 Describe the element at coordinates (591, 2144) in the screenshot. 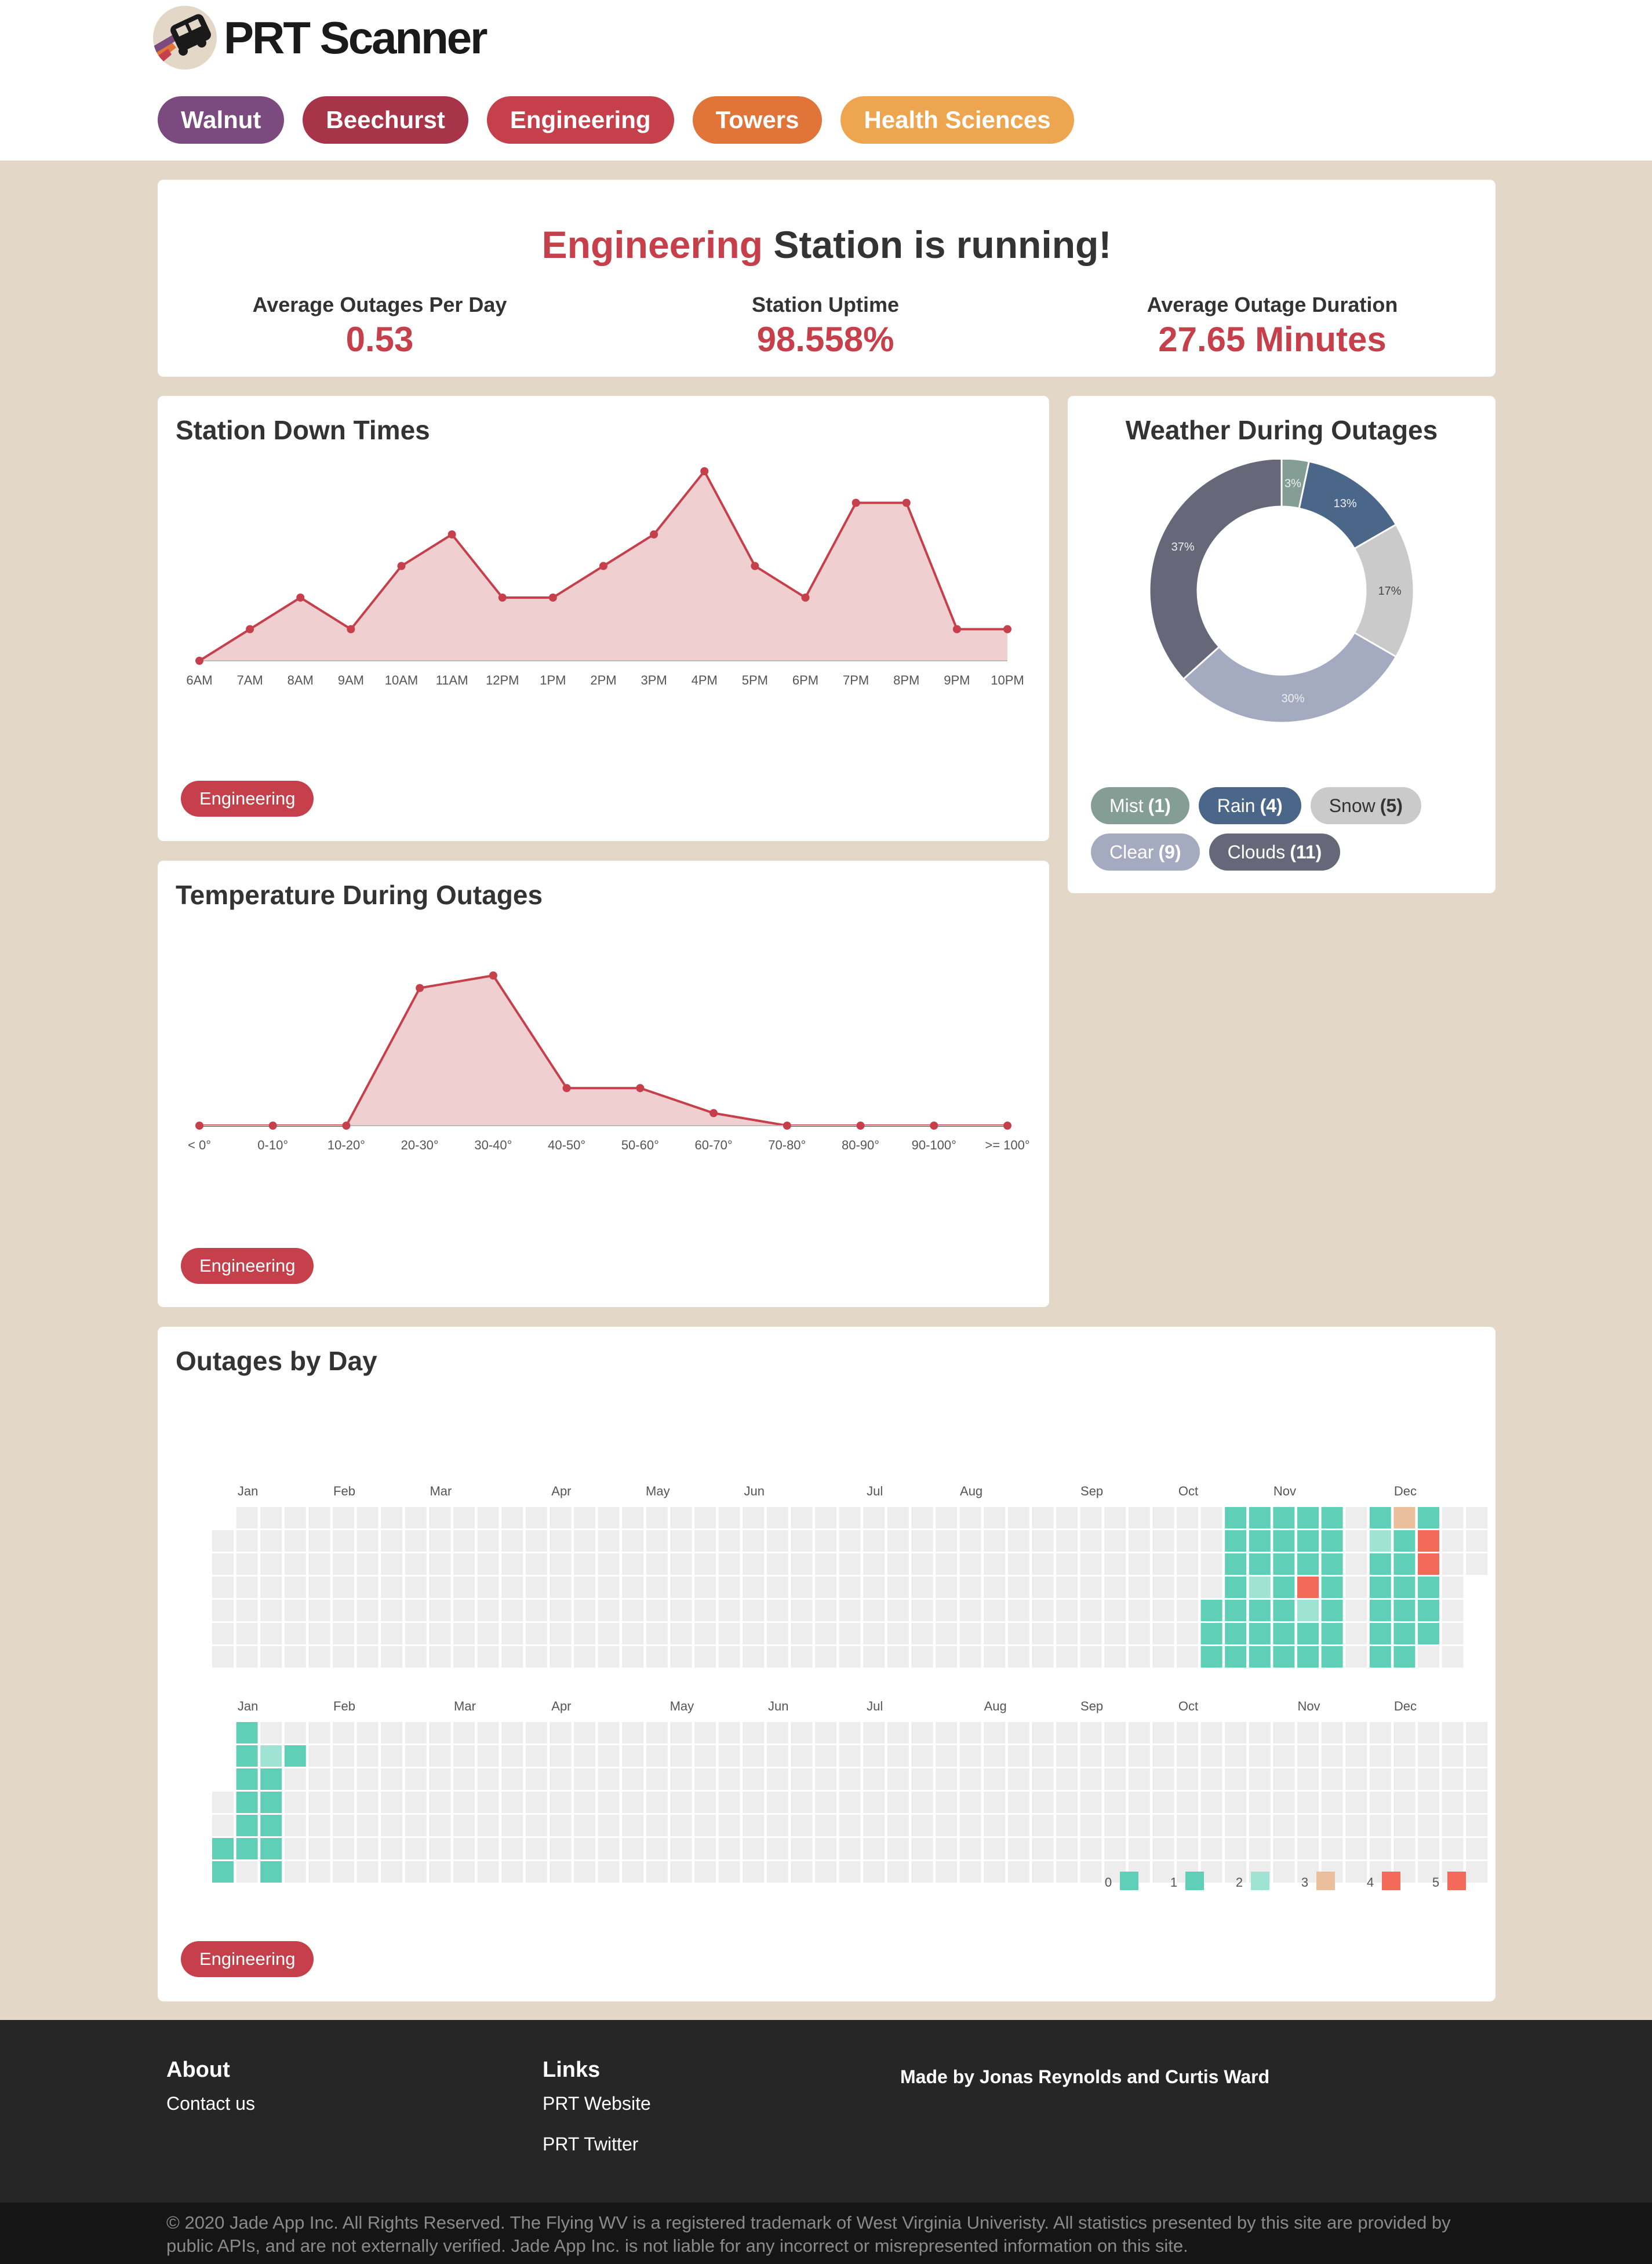

I see `prt-twitter-link: PRT Twitter` at that location.